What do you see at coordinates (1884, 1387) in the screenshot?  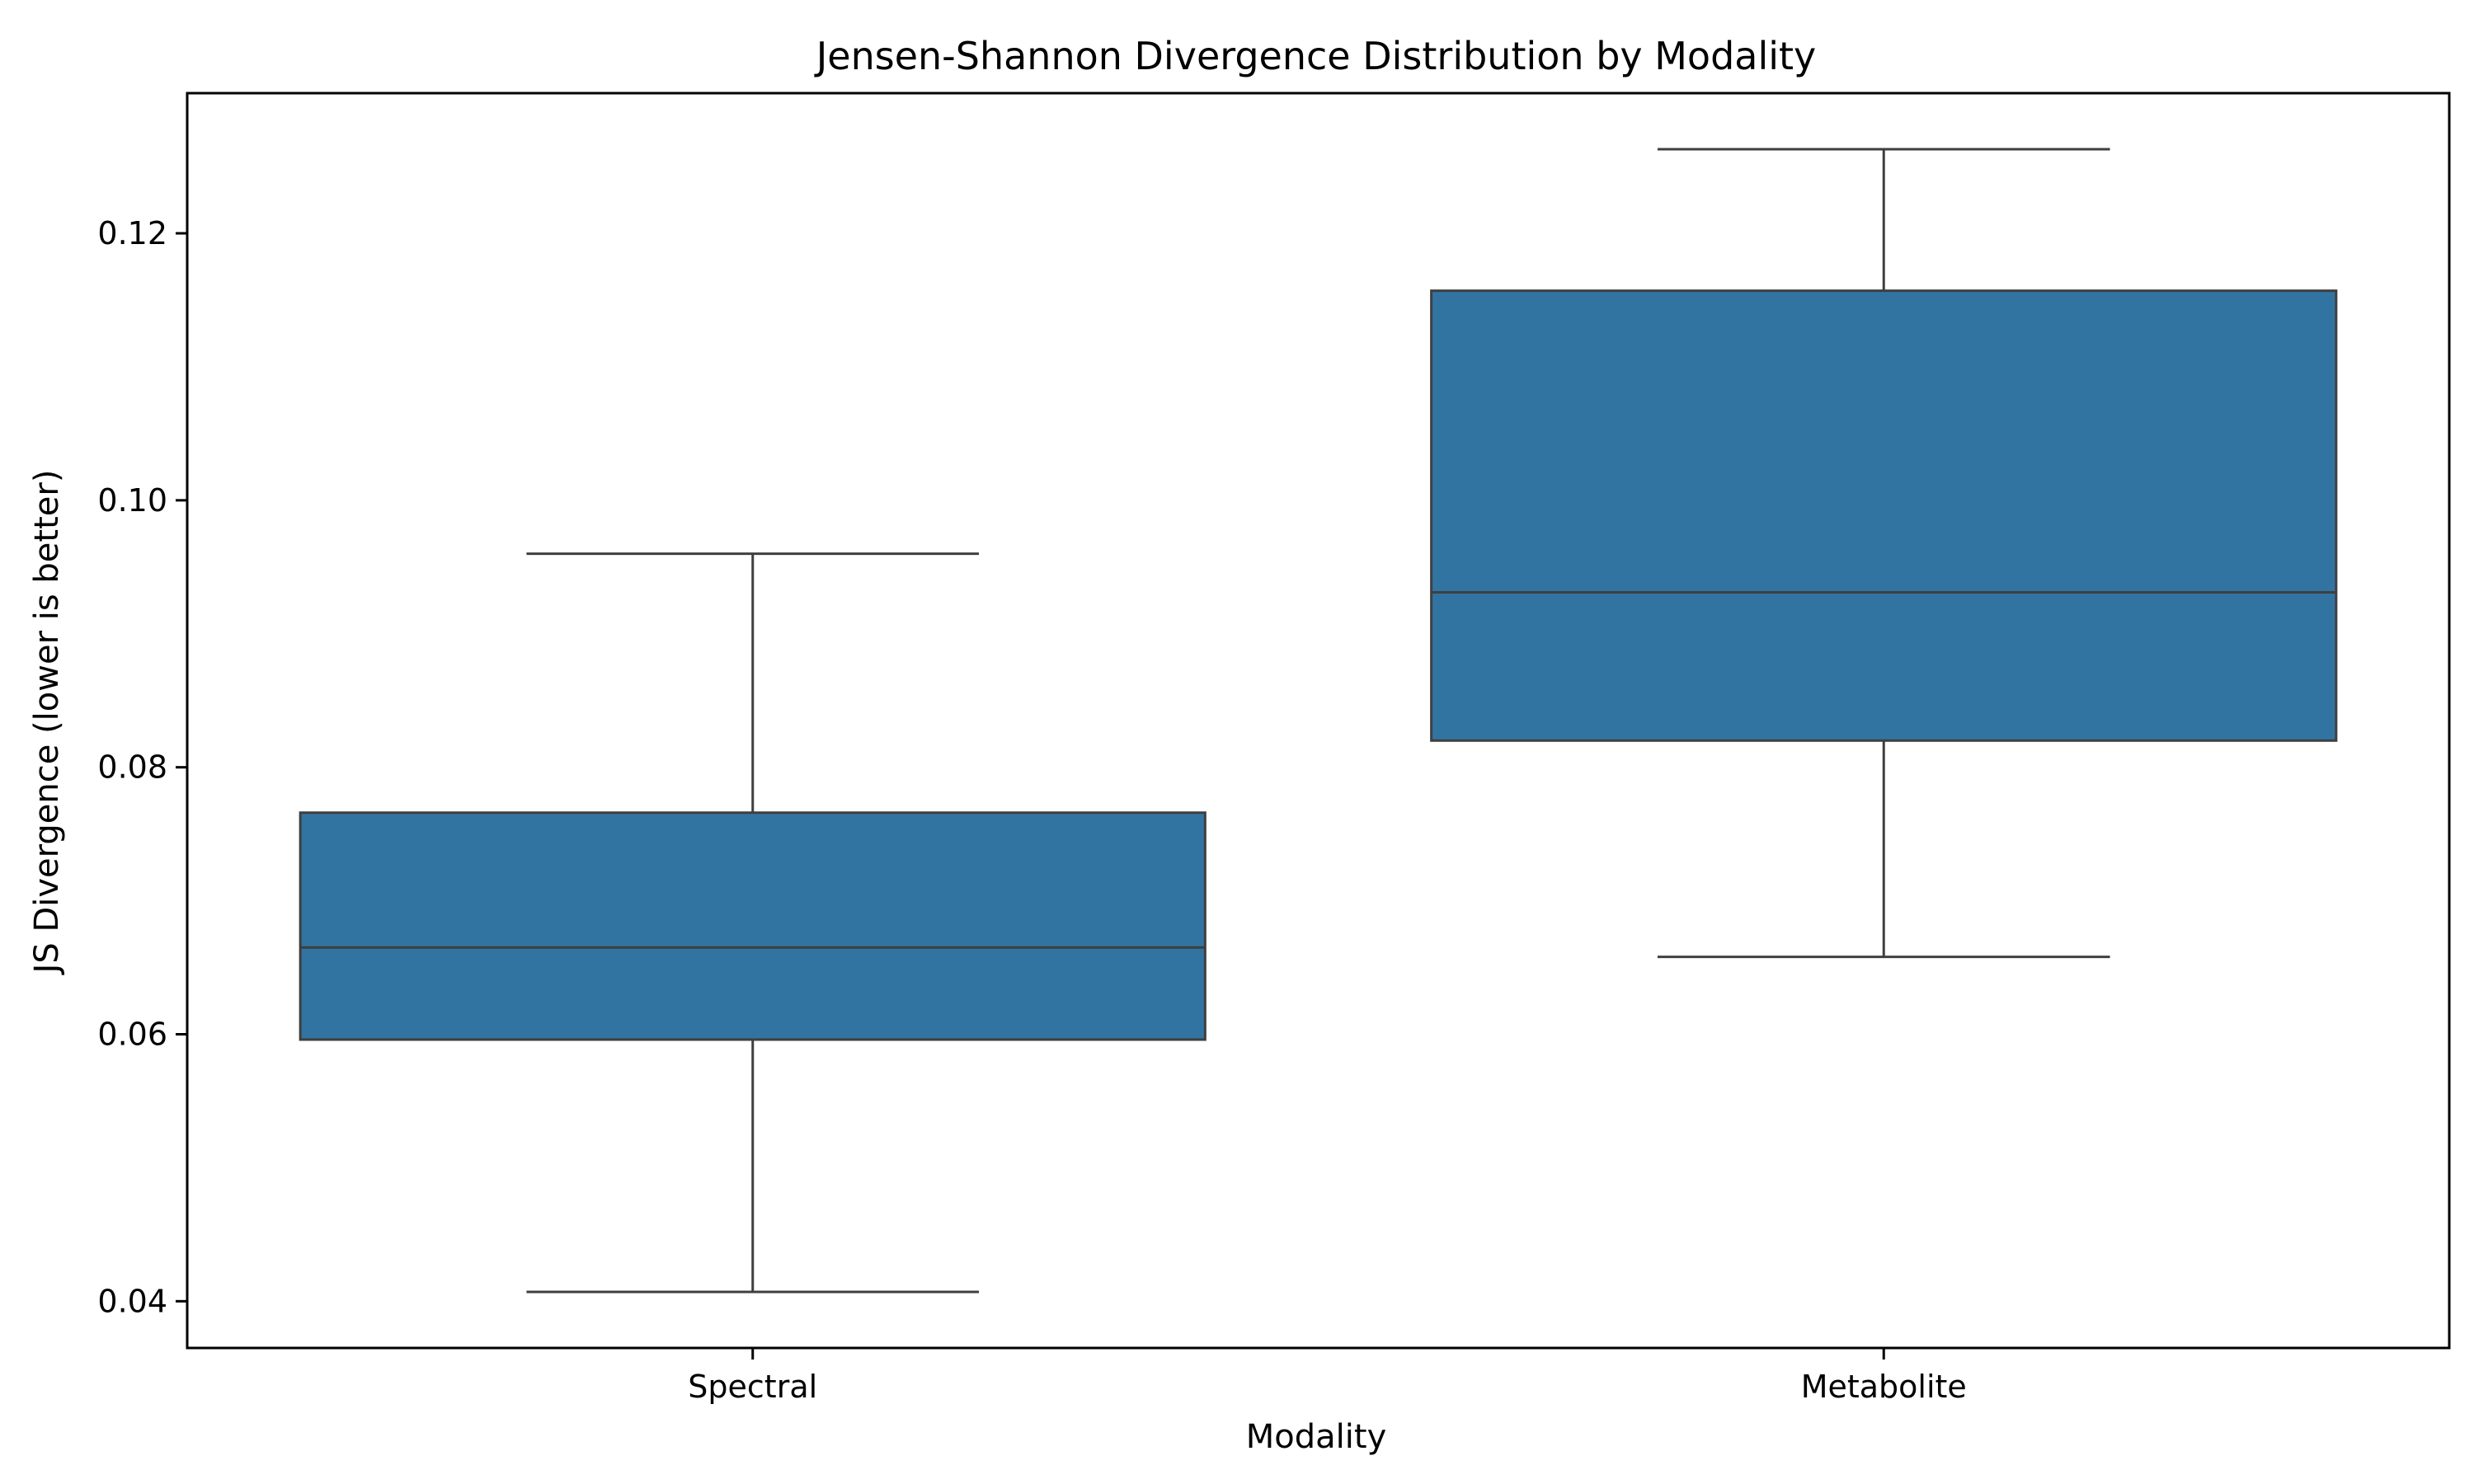 I see `x-tick-label: Metabolite` at bounding box center [1884, 1387].